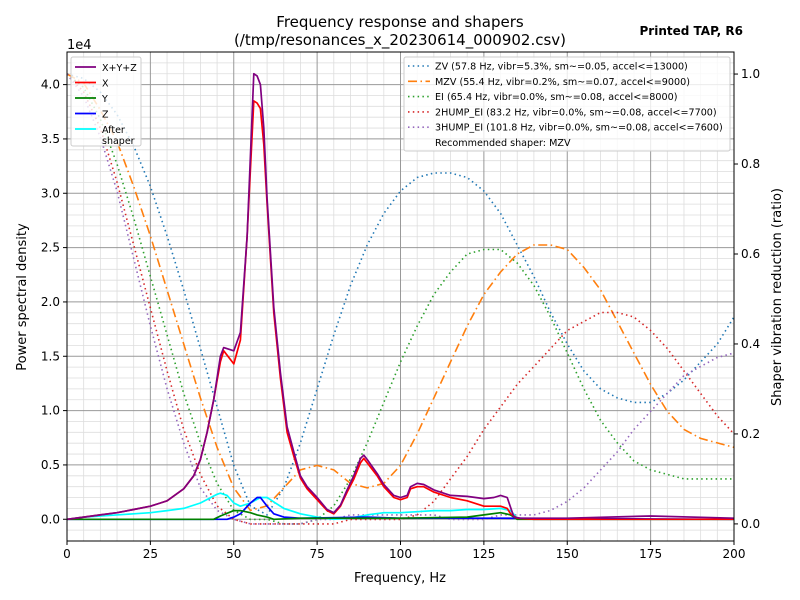 Image resolution: width=800 pixels, height=600 pixels. Describe the element at coordinates (567, 554) in the screenshot. I see `x-tick-label: 150` at that location.